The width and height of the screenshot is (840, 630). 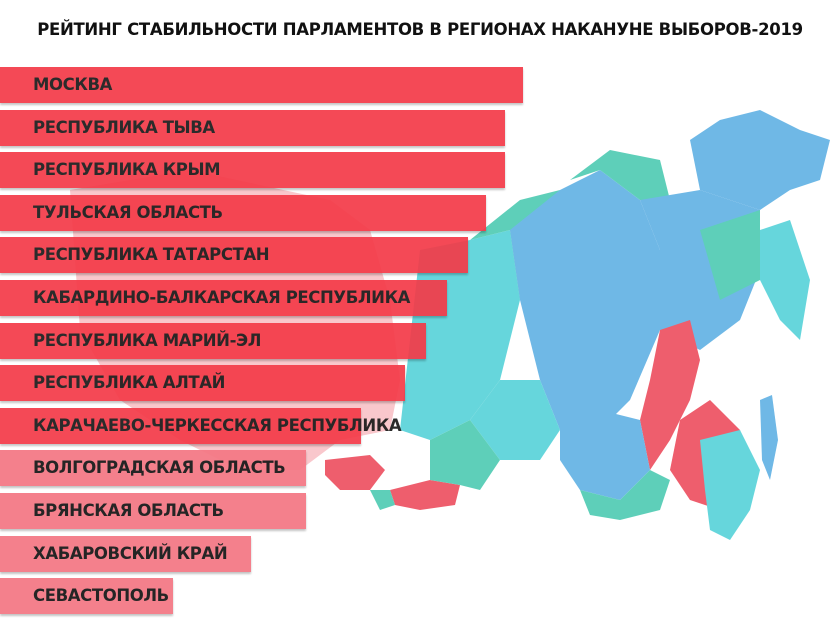 I want to click on bar-11: БРЯНСКАЯ ОБЛАСТЬ, so click(x=153, y=511).